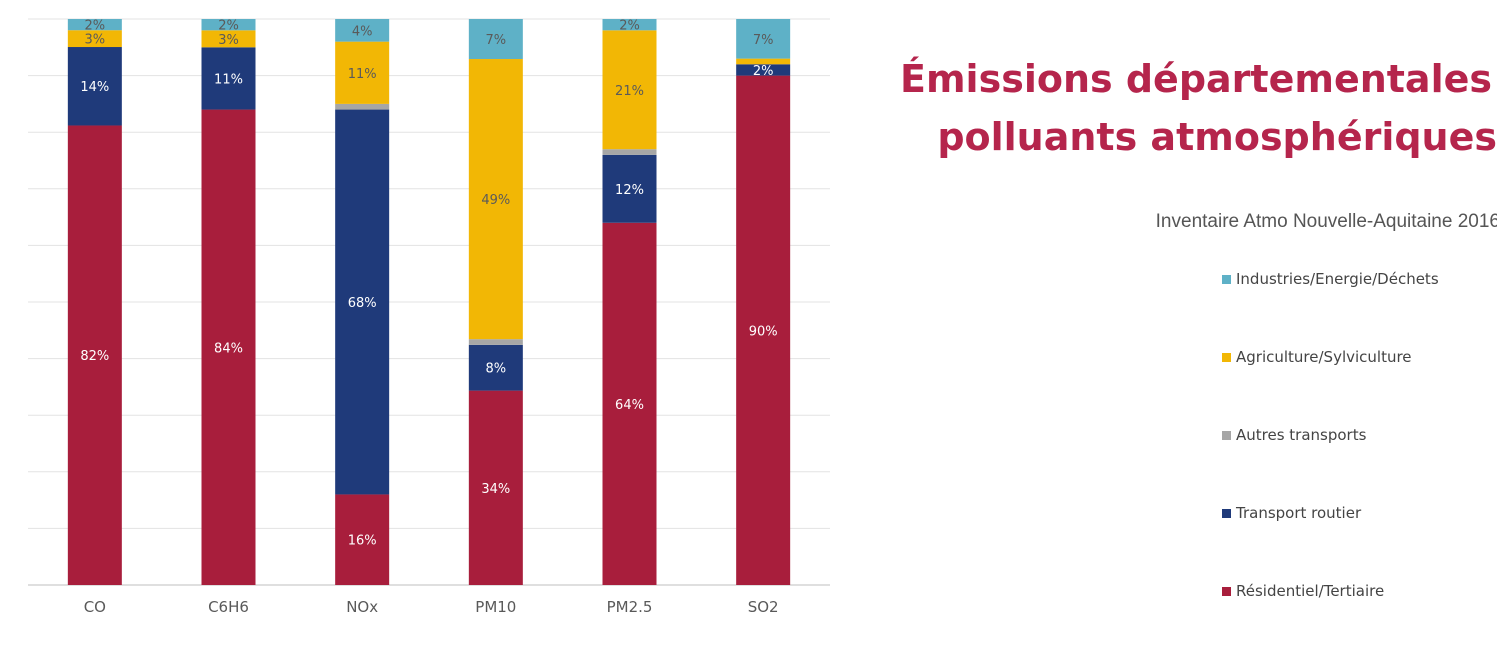 The width and height of the screenshot is (1497, 660). Describe the element at coordinates (362, 607) in the screenshot. I see `x-tick-label: NOx` at that location.